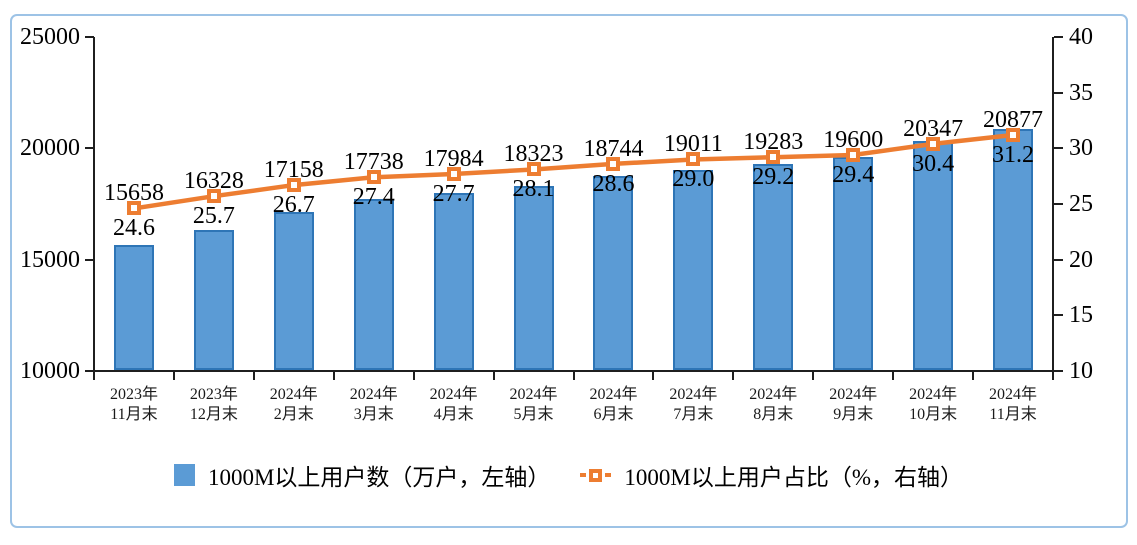  What do you see at coordinates (293, 404) in the screenshot?
I see `category-label-2: 2024年 2月末` at bounding box center [293, 404].